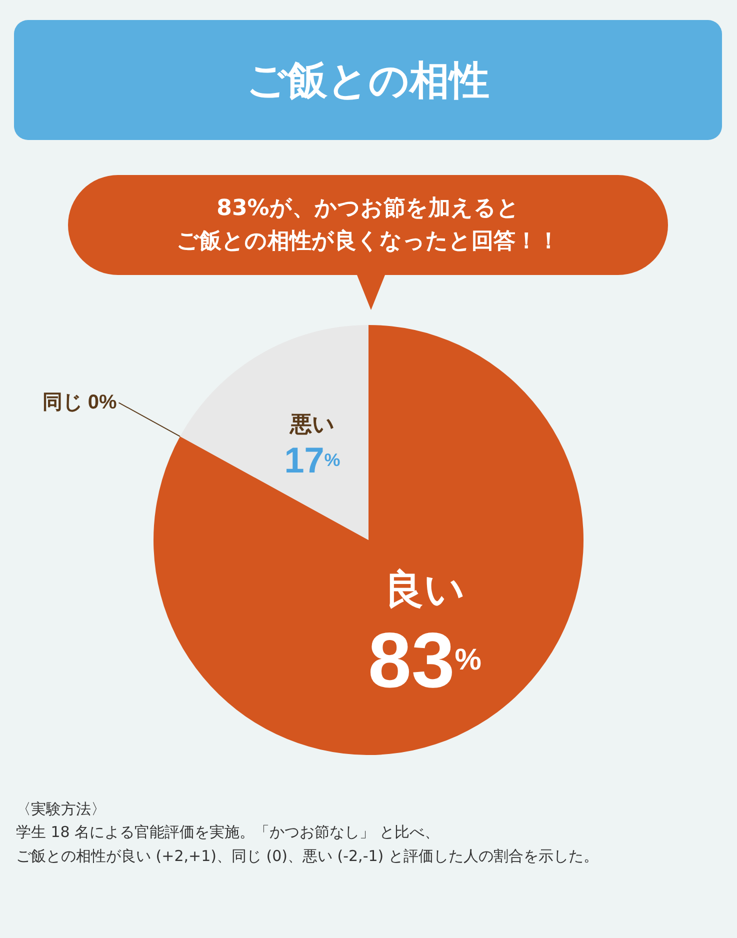  What do you see at coordinates (79, 403) in the screenshot?
I see `category-label: 同じ 0%` at bounding box center [79, 403].